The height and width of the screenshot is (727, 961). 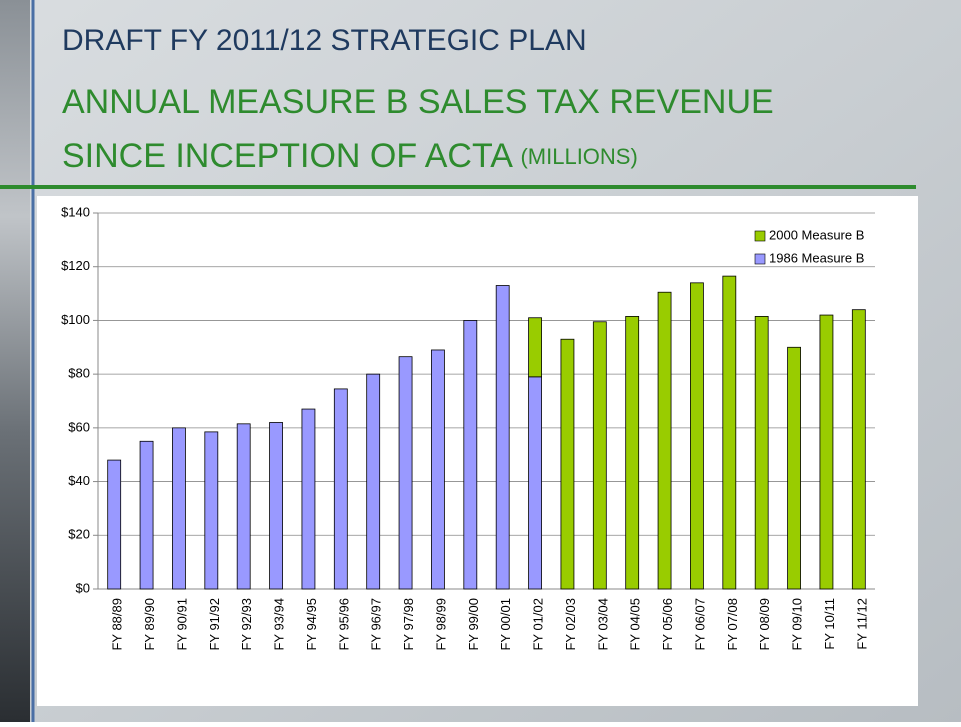 What do you see at coordinates (287, 156) in the screenshot?
I see `subtitle: SINCE INCEPTION OF ACTA` at bounding box center [287, 156].